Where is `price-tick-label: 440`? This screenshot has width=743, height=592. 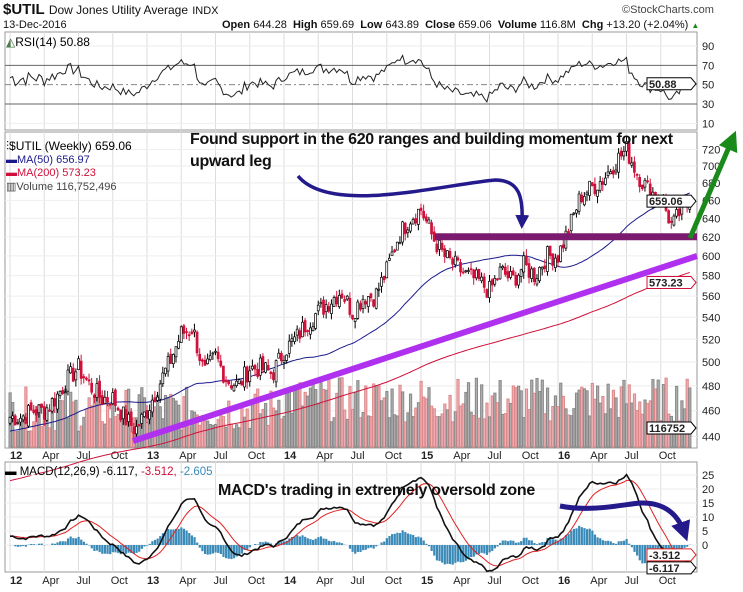 price-tick-label: 440 is located at coordinates (711, 438).